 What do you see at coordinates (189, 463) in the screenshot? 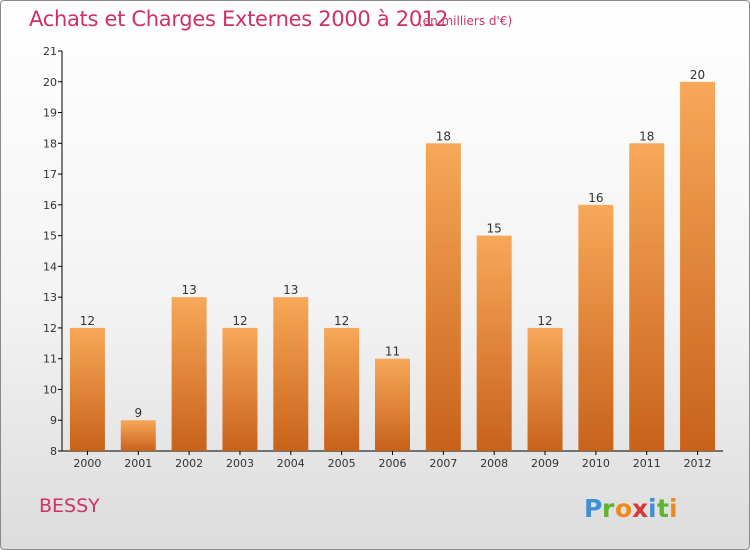
I see `x-tick-label-2002: 2002` at bounding box center [189, 463].